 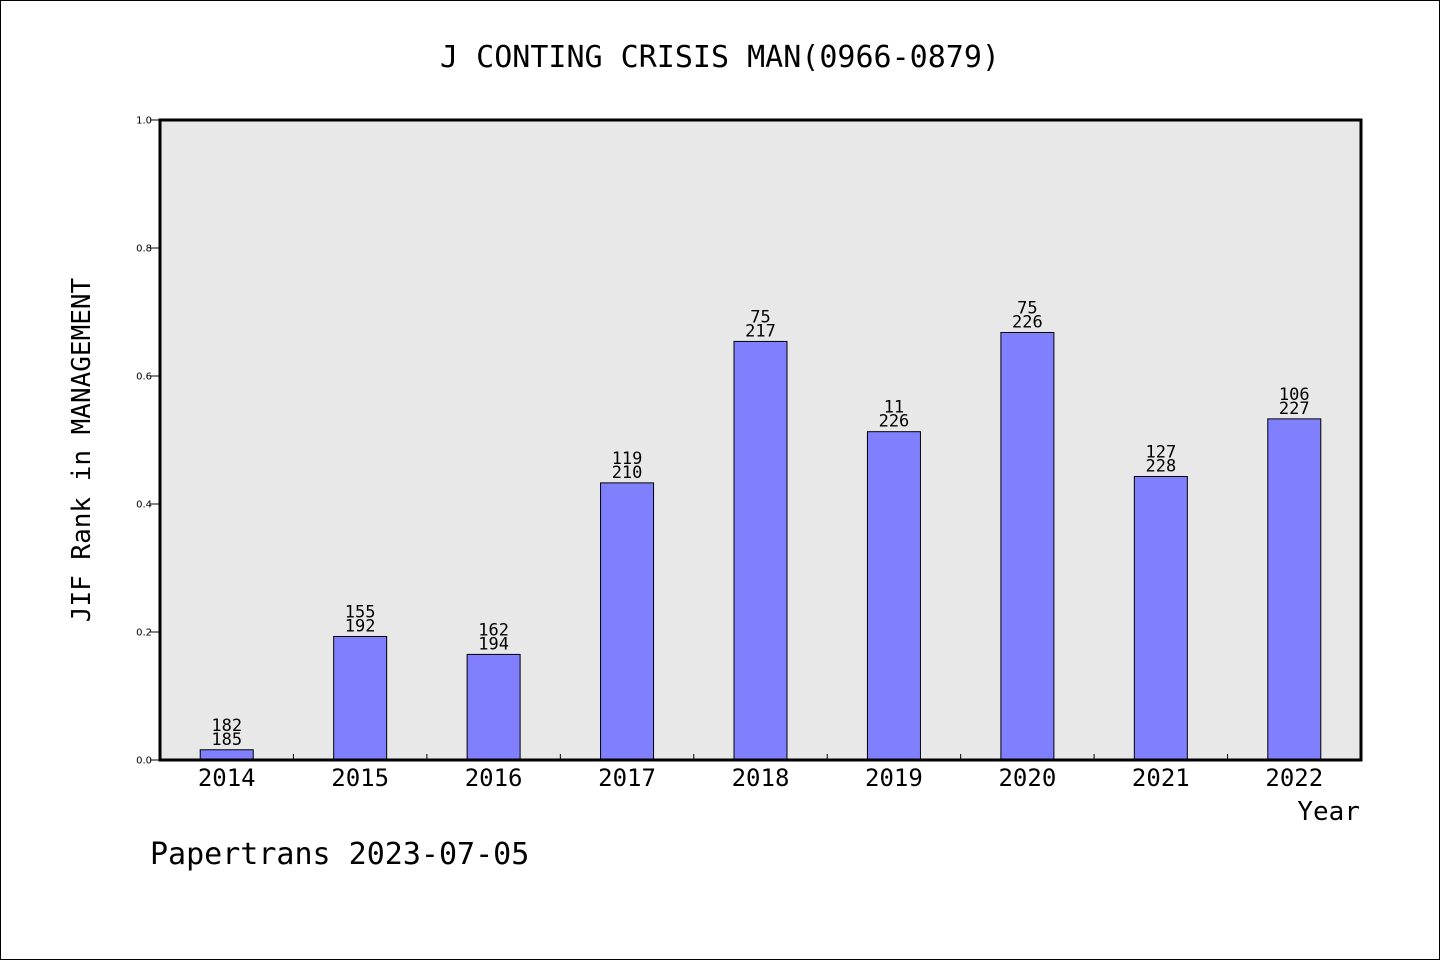 I want to click on footer-credit: Papertrans 2023-07-05, so click(x=339, y=854).